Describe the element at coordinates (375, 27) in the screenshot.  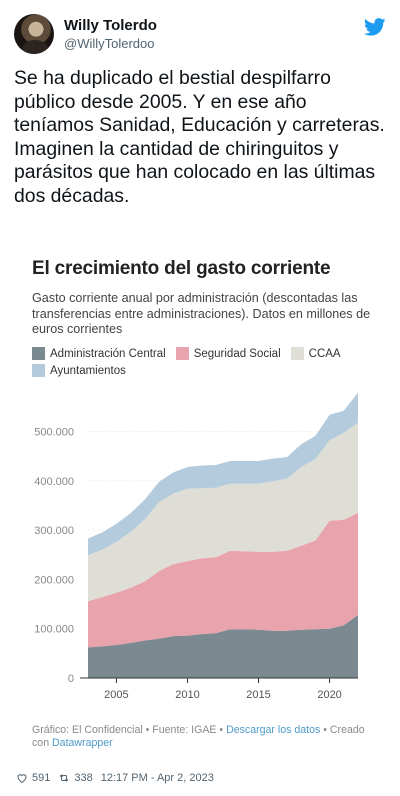
I see `twitter-bird-icon` at that location.